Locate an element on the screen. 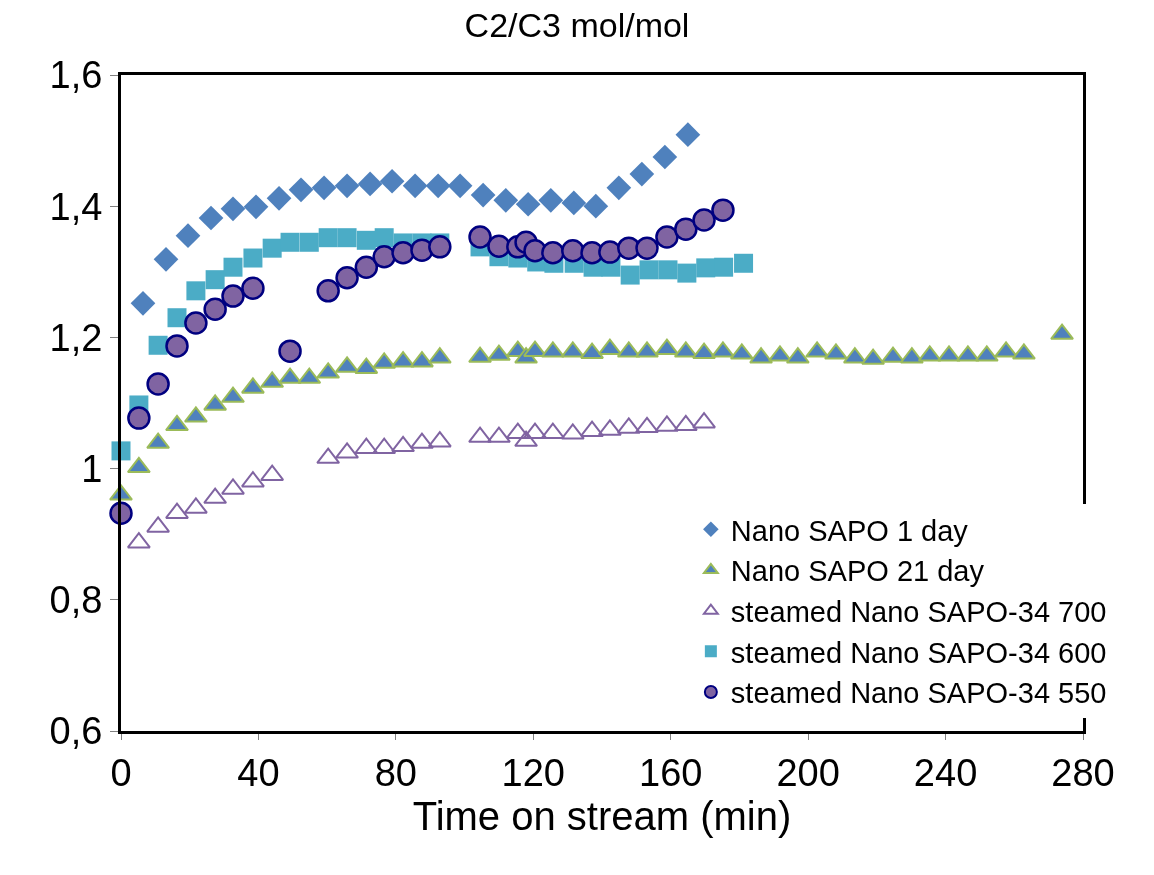  legend-label: steamed Nano SAPO-34 600 is located at coordinates (918, 652).